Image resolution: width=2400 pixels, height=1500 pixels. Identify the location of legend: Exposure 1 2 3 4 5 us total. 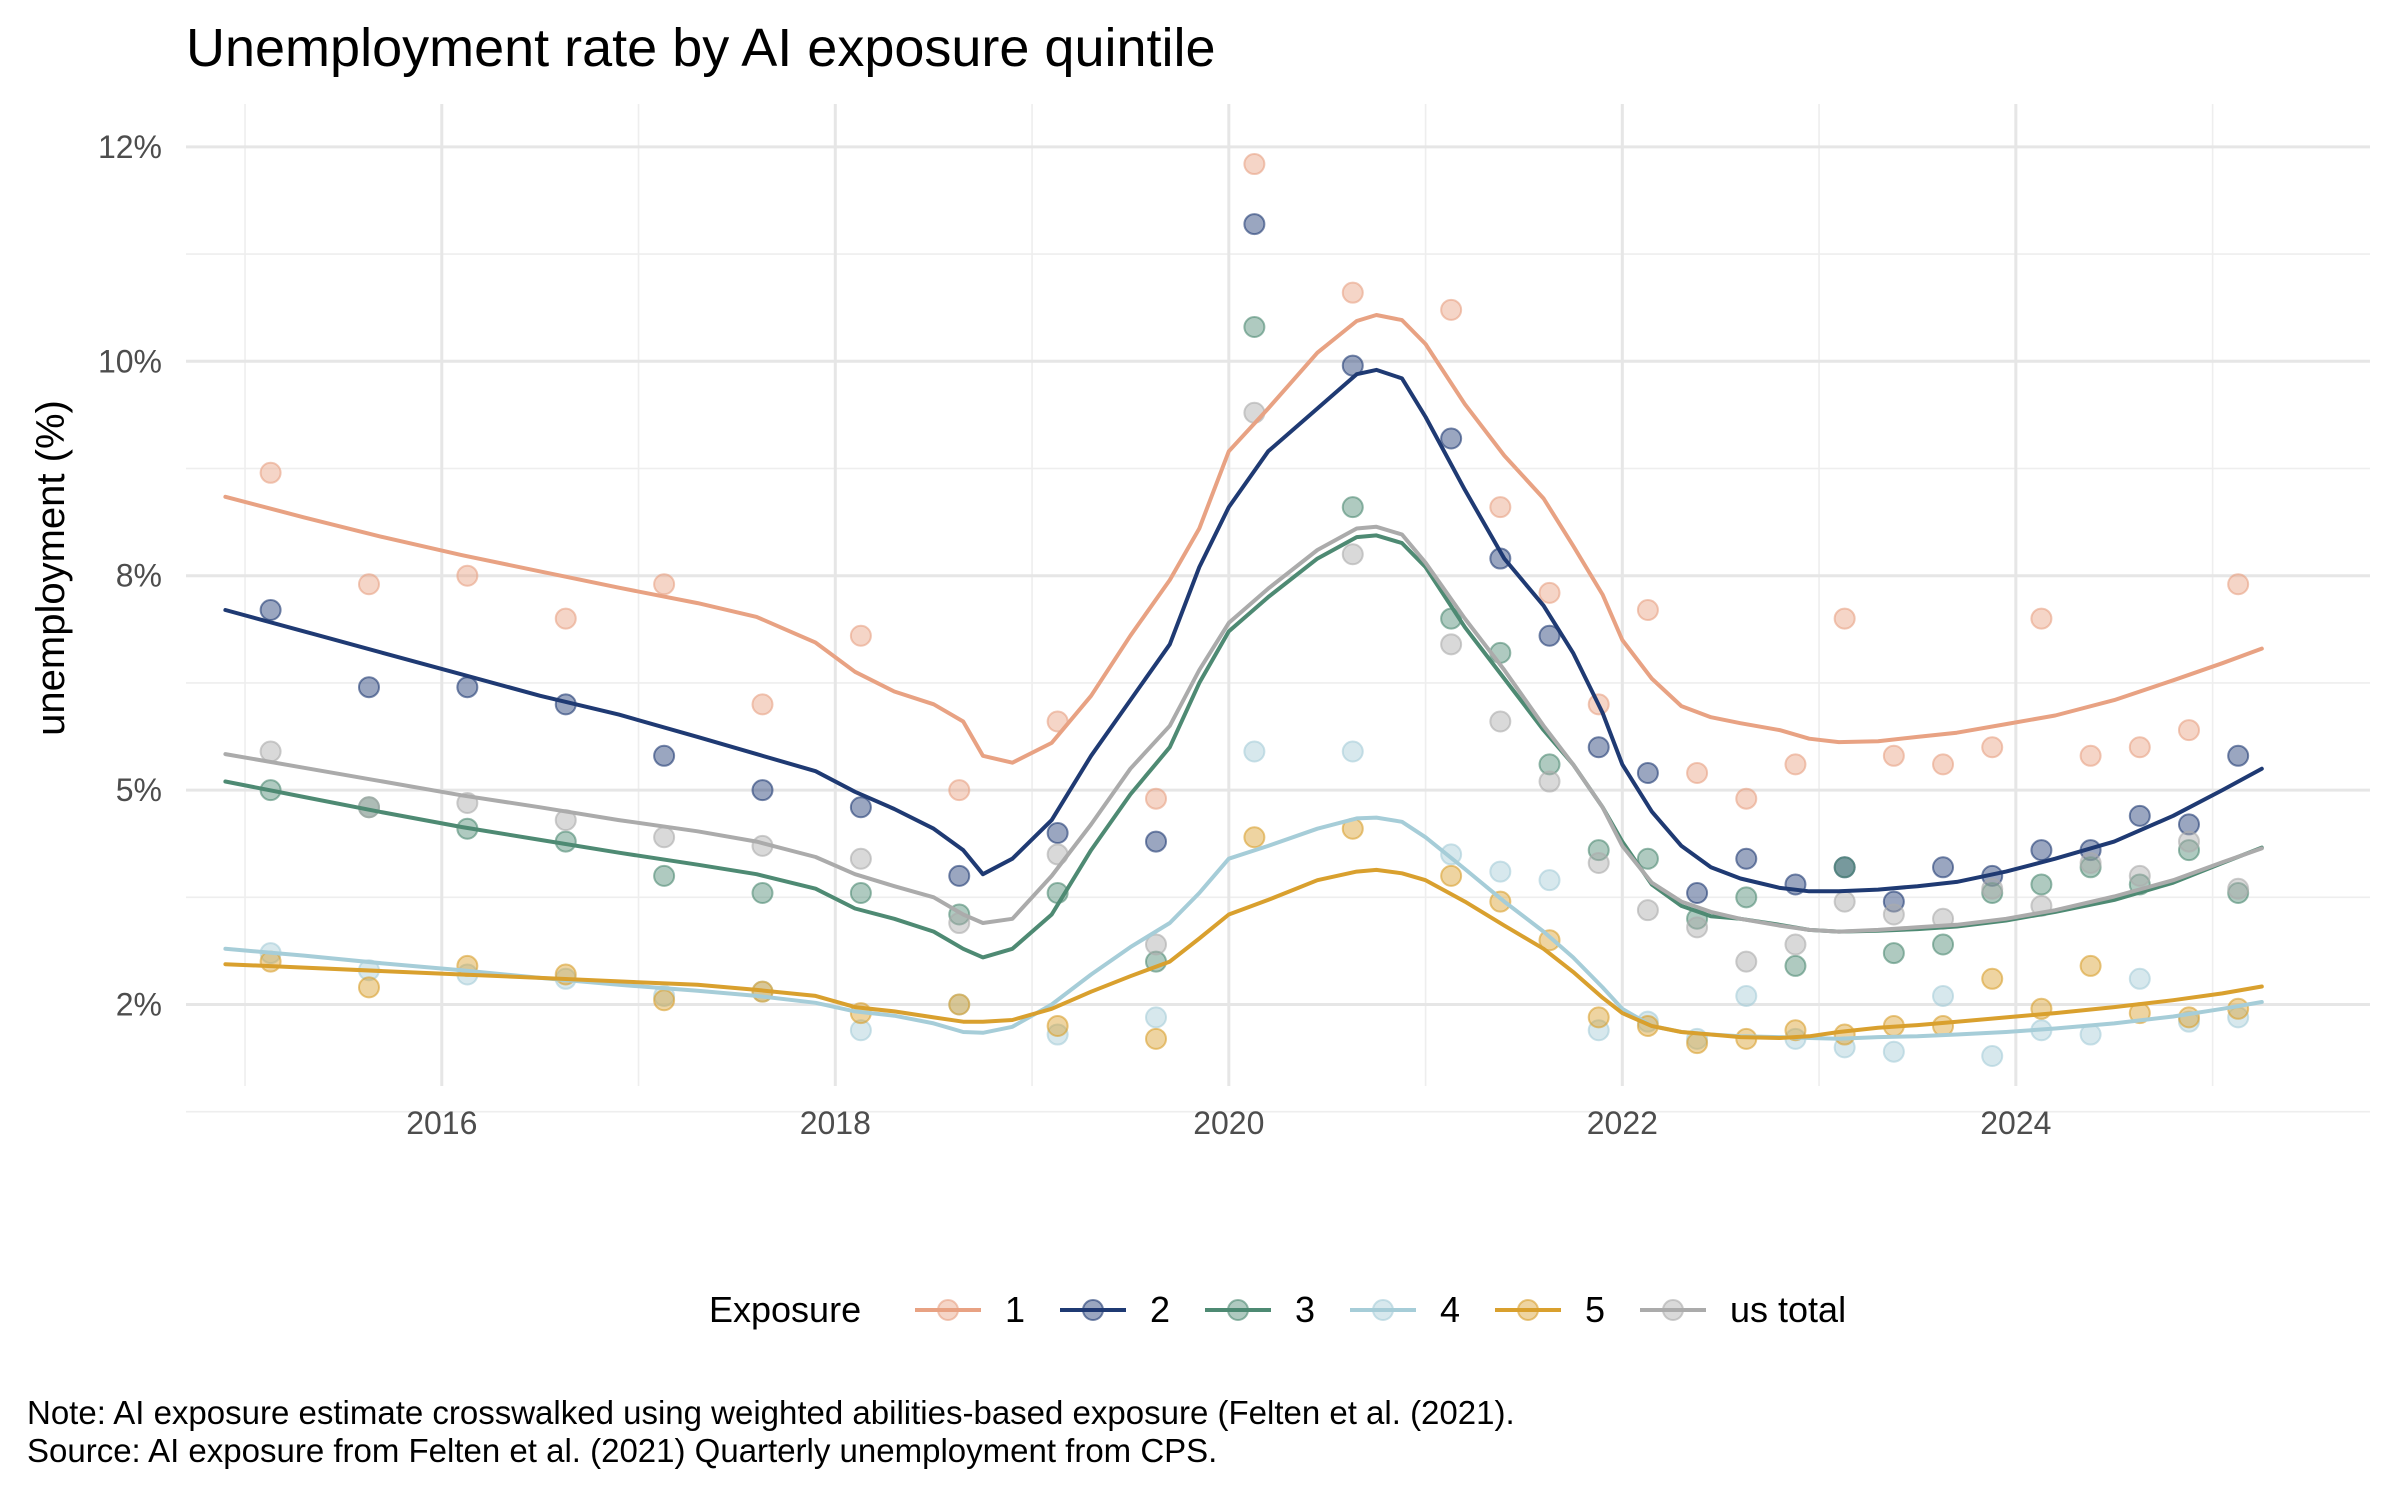
(1277, 1309).